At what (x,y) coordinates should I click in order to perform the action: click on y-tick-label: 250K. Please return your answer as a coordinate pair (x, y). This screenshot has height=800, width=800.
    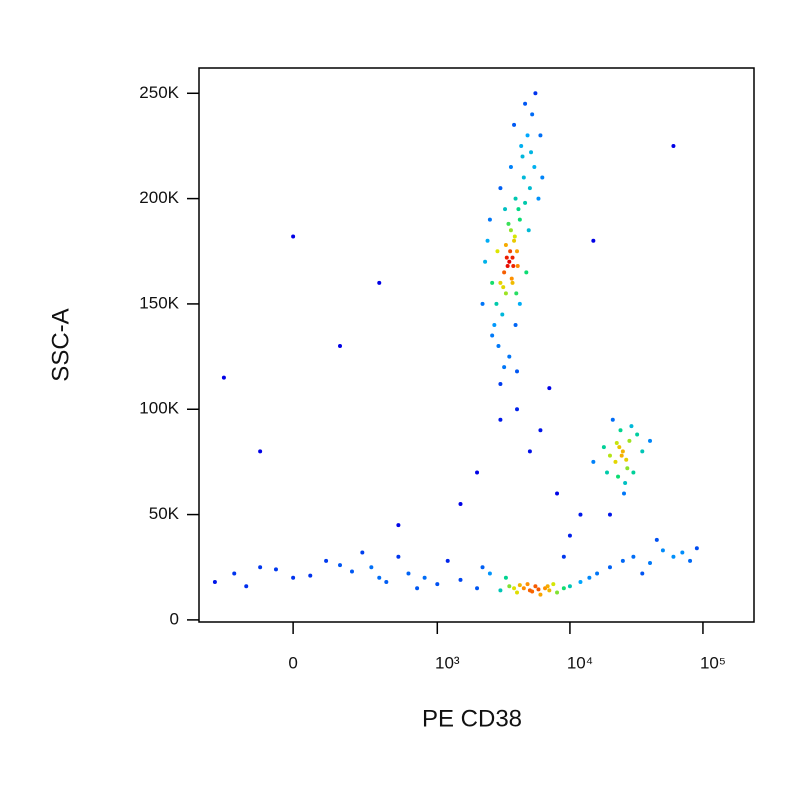
    Looking at the image, I should click on (159, 92).